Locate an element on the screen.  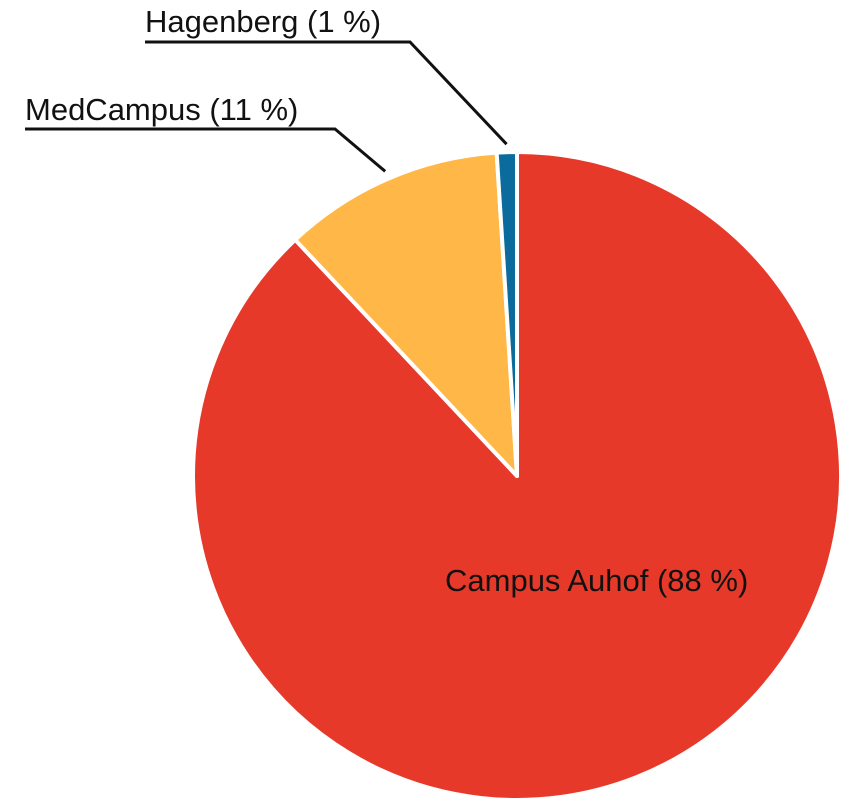
data-label: Campus Auhof (88 %) is located at coordinates (596, 580).